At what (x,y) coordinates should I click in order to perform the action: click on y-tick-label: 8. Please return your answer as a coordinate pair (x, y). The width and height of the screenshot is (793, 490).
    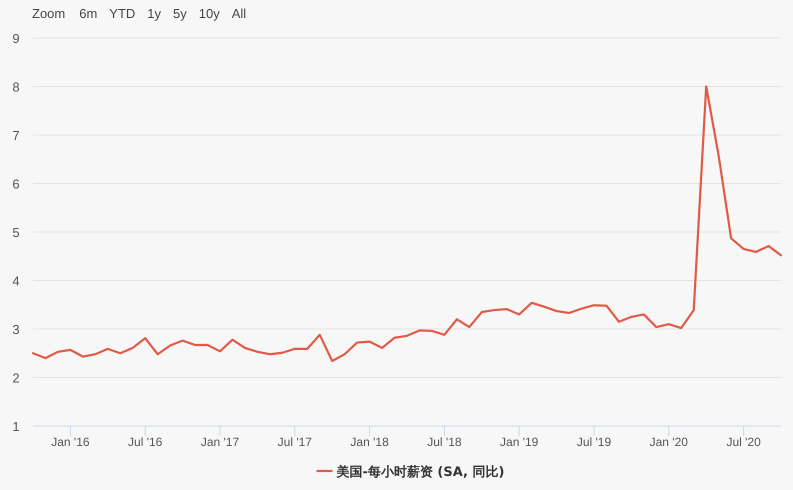
    Looking at the image, I should click on (16, 87).